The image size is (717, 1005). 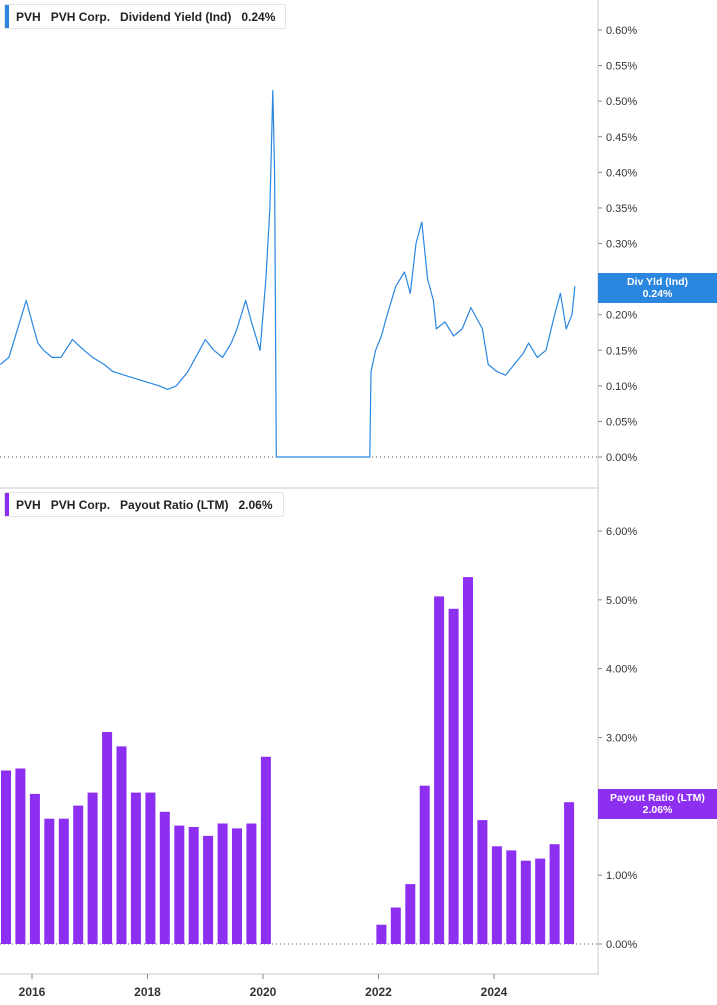 I want to click on payout-y-tick-label: 5.00%, so click(x=621, y=601).